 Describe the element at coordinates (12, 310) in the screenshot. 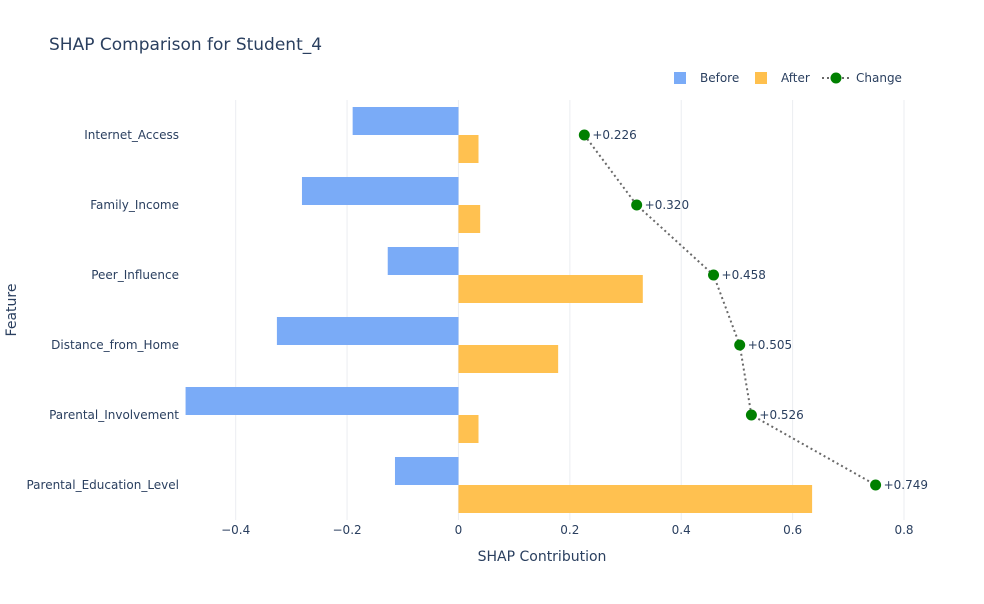

I see `y-axis-title: Feature` at that location.